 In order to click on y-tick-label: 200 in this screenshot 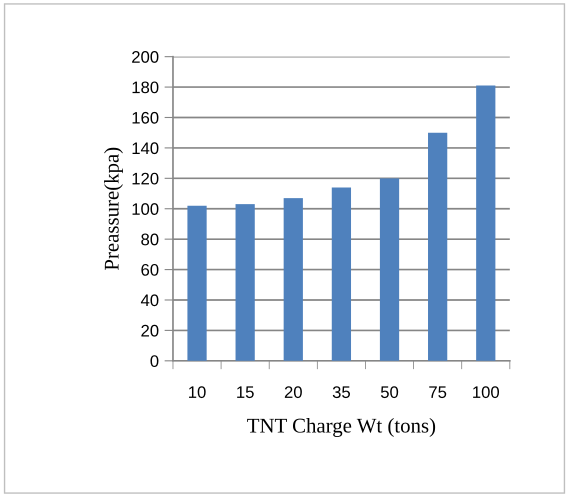, I will do `click(145, 57)`.